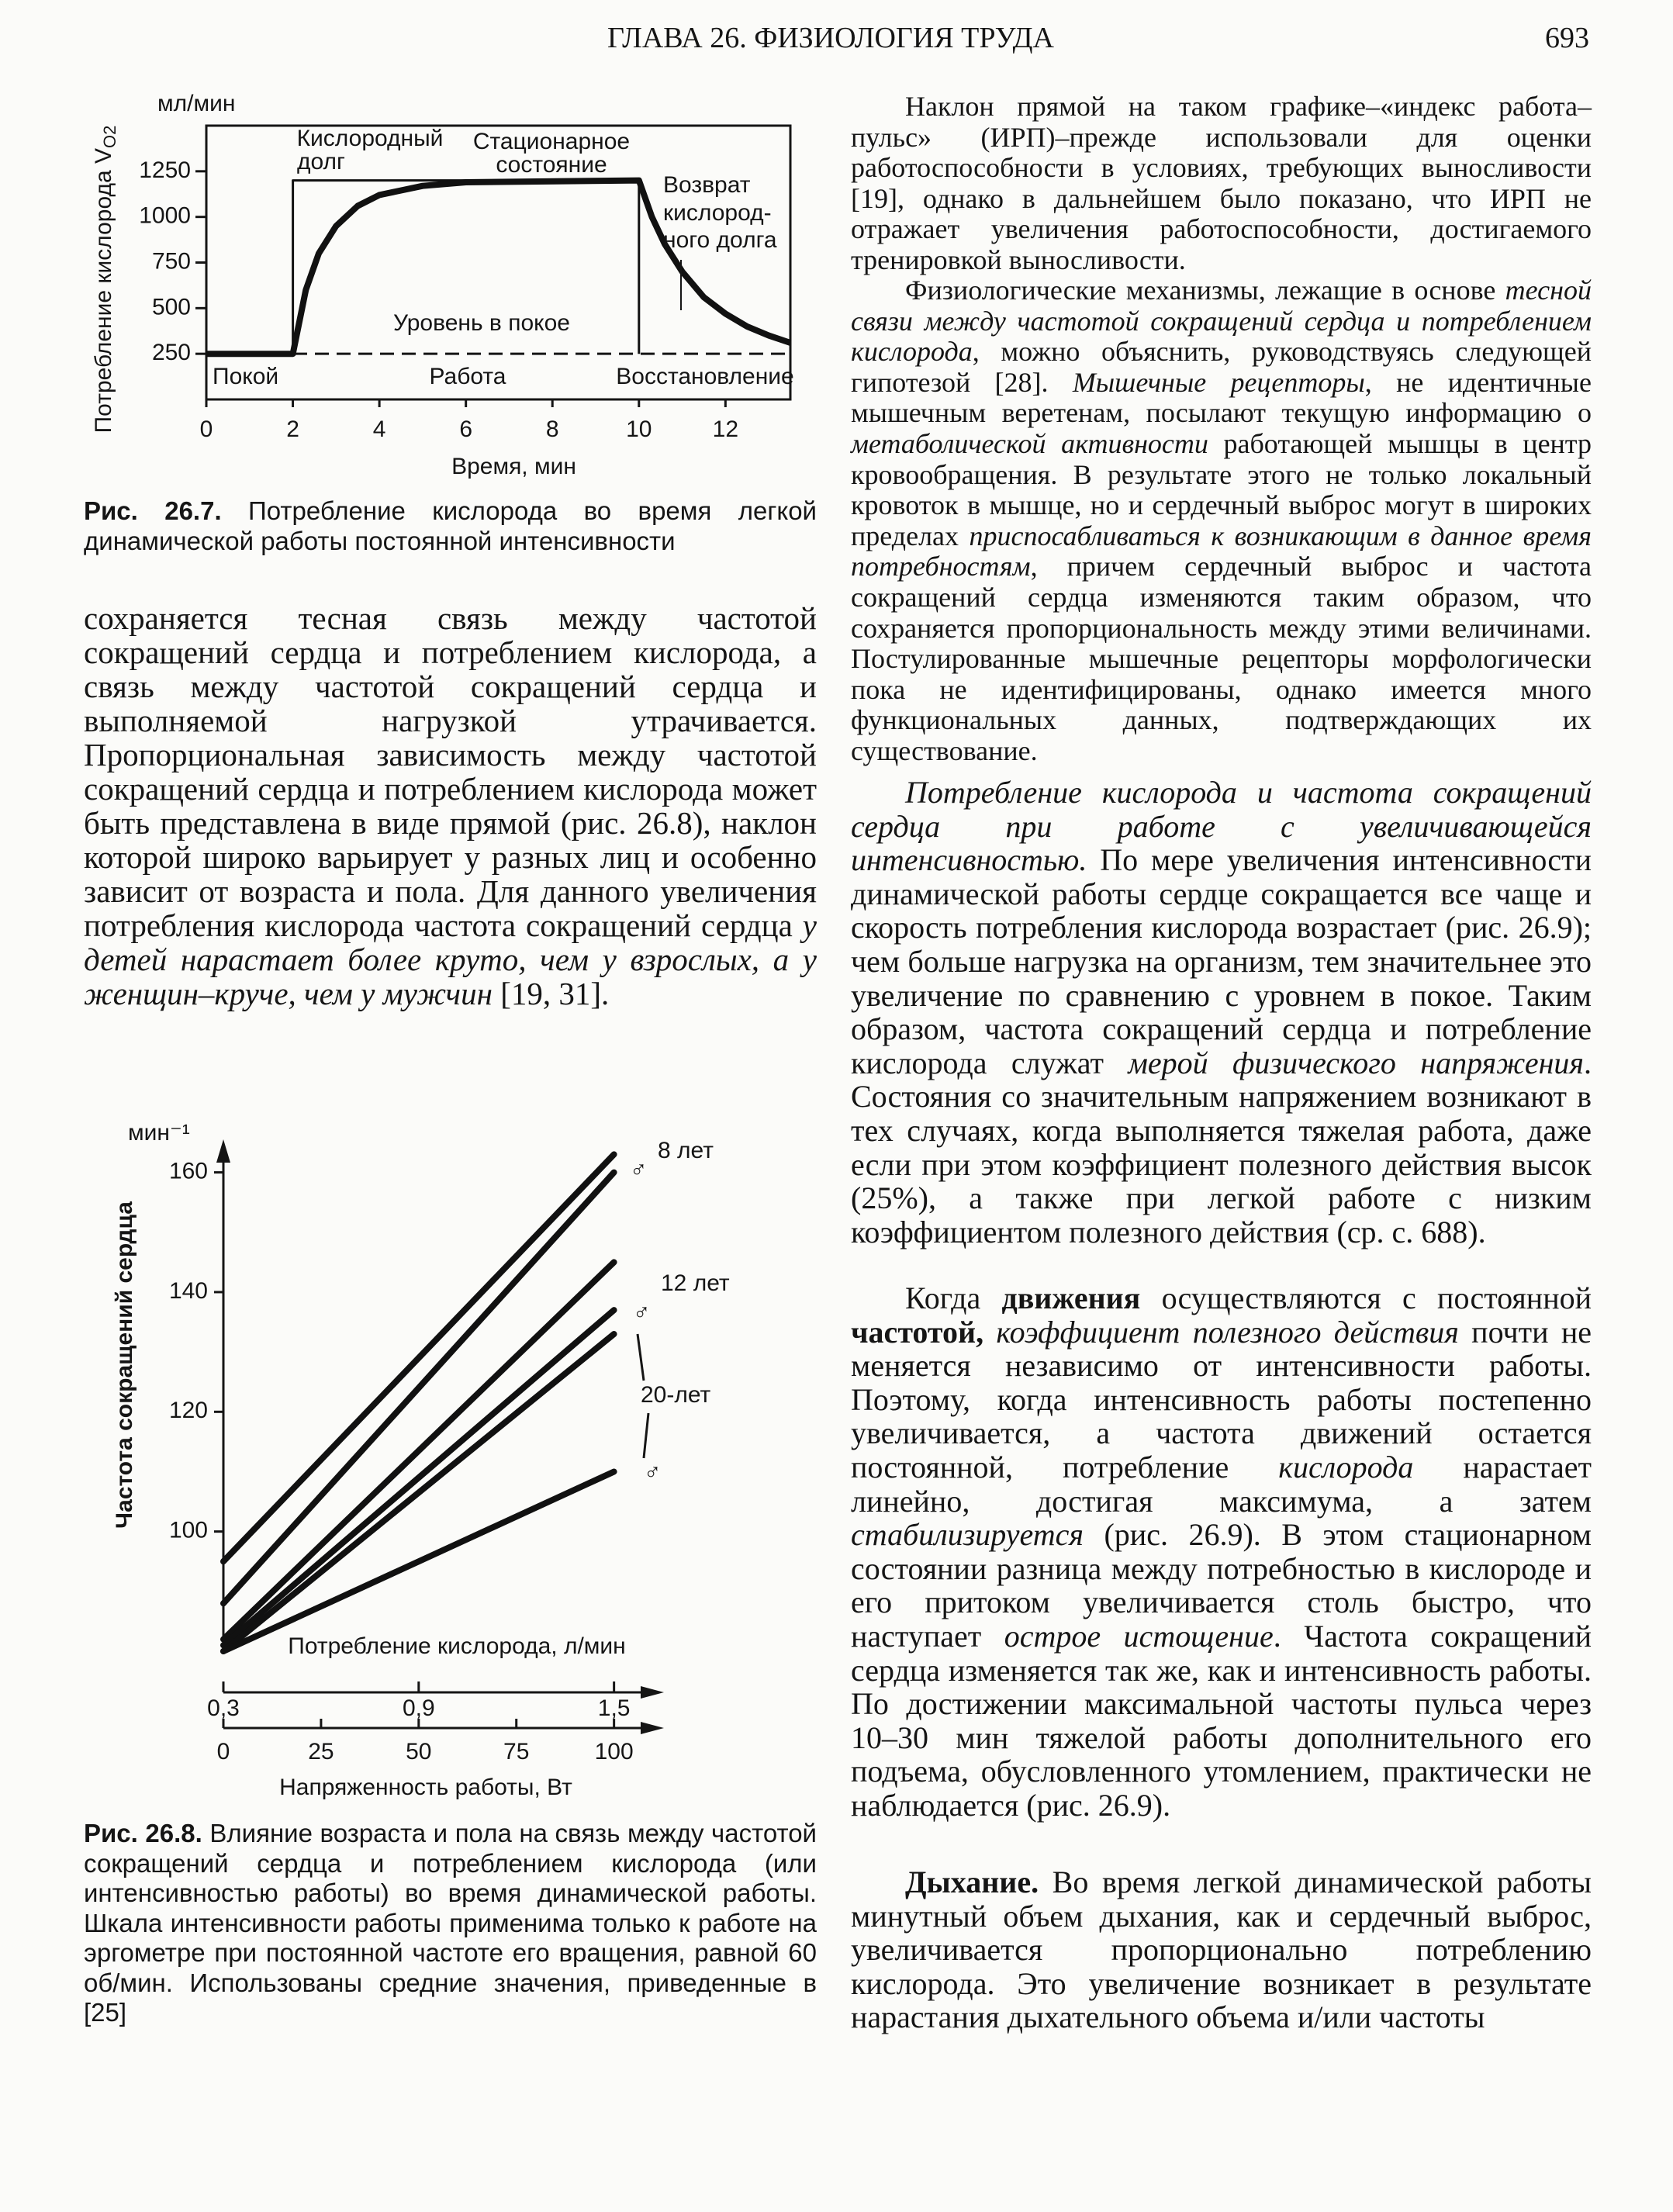 The width and height of the screenshot is (1673, 2212). I want to click on x-tick-label: 2, so click(292, 429).